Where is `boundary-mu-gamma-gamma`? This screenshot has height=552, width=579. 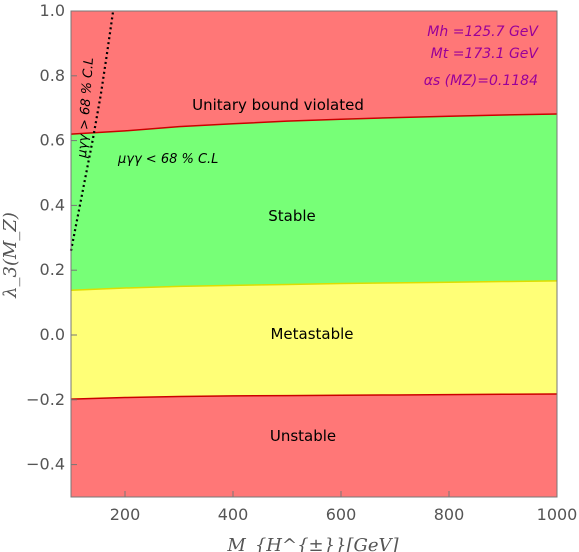 boundary-mu-gamma-gamma is located at coordinates (92, 130).